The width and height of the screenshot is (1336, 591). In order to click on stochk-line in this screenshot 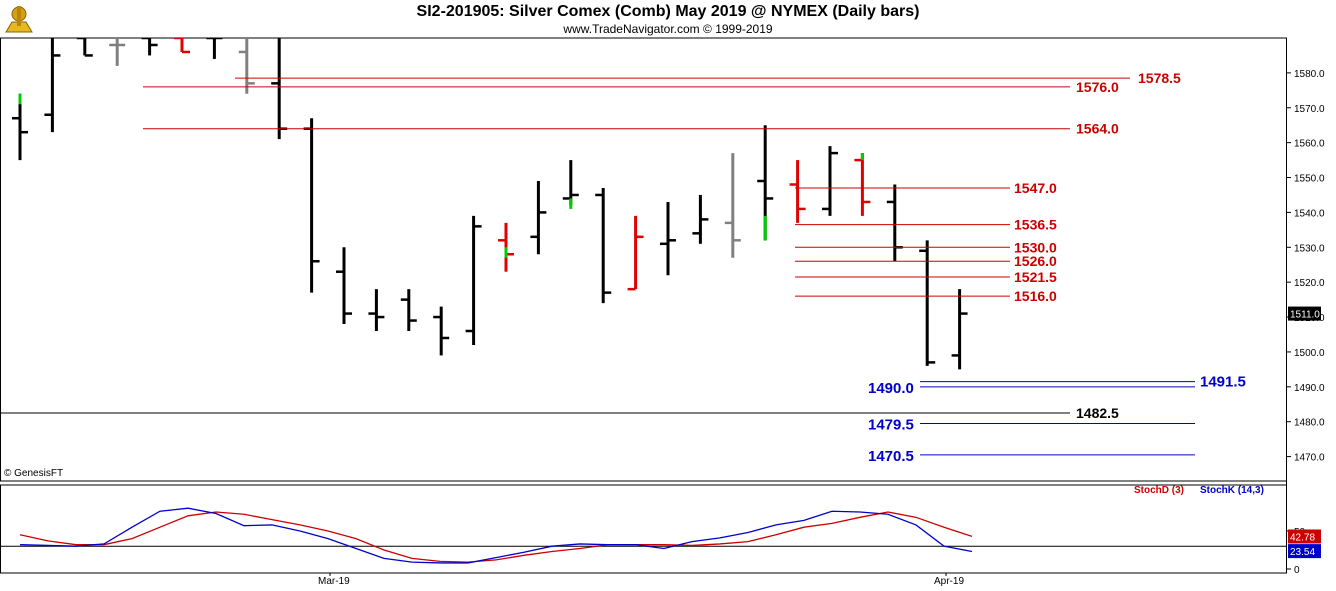, I will do `click(496, 535)`.